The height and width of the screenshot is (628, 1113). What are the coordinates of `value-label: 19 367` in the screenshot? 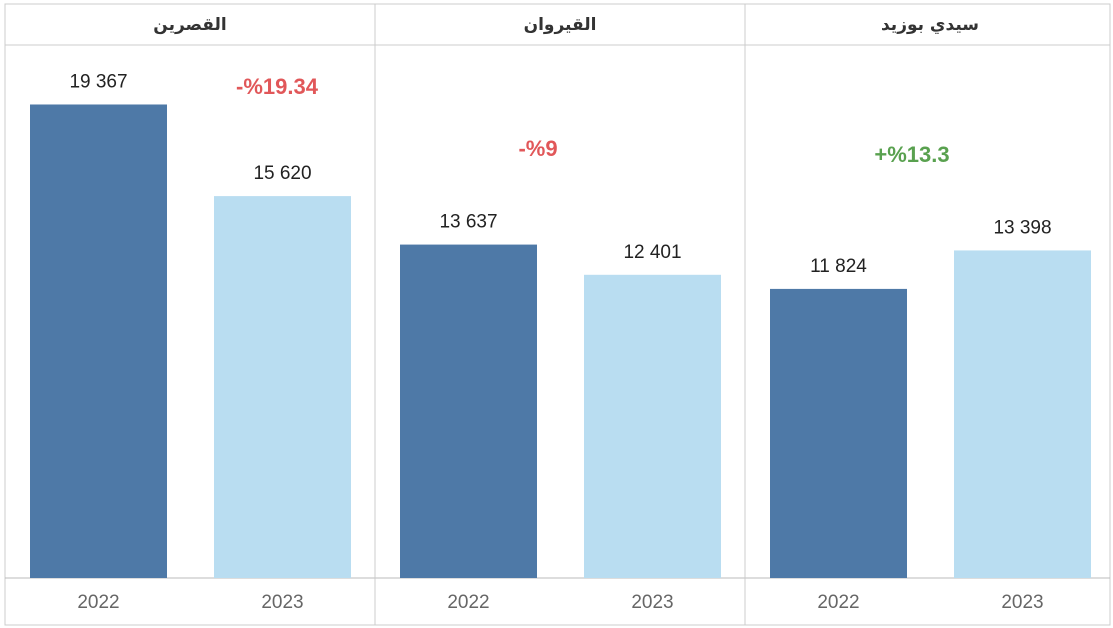 It's located at (98, 82).